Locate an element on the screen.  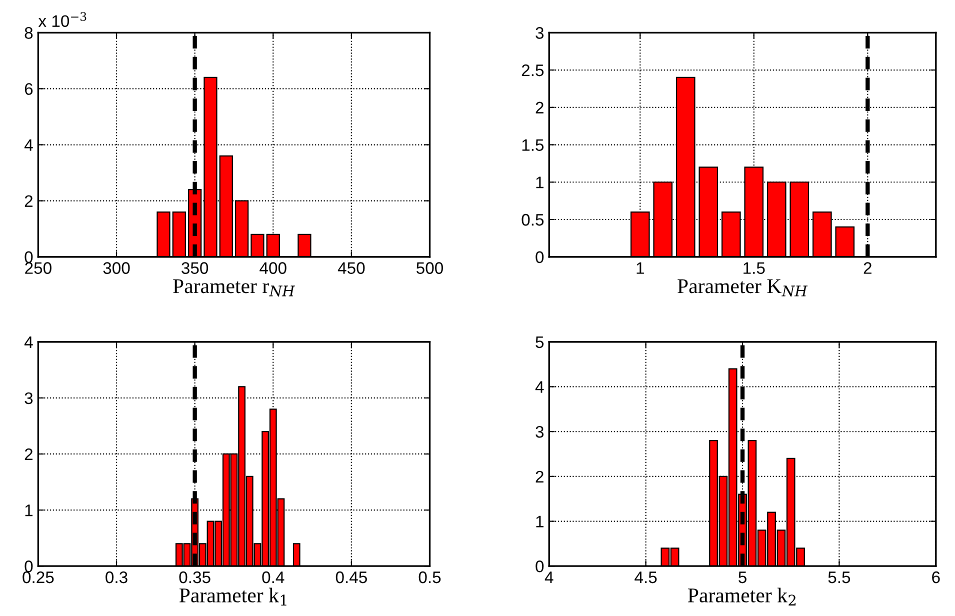
x-axis-title: Parameter K$_{NH}$ is located at coordinates (743, 287).